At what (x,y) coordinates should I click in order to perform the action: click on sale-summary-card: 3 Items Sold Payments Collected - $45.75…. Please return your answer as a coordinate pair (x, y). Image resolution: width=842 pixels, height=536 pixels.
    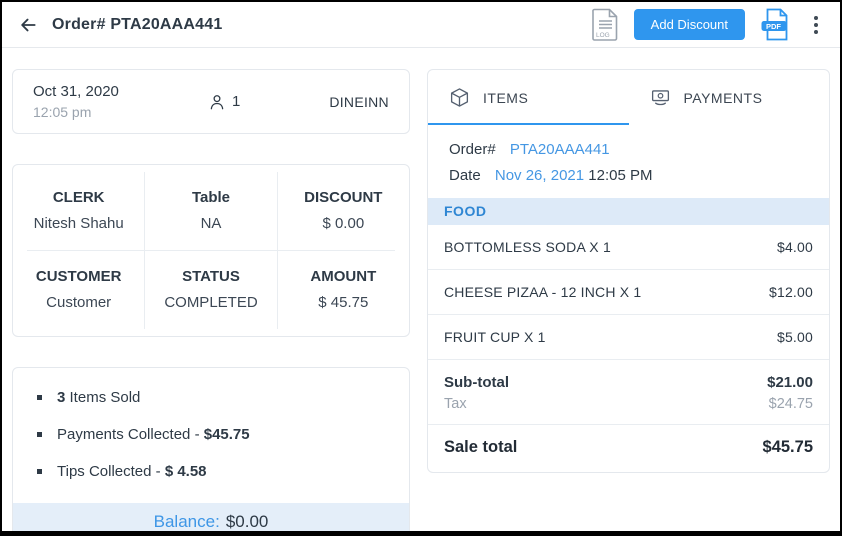
    Looking at the image, I should click on (211, 449).